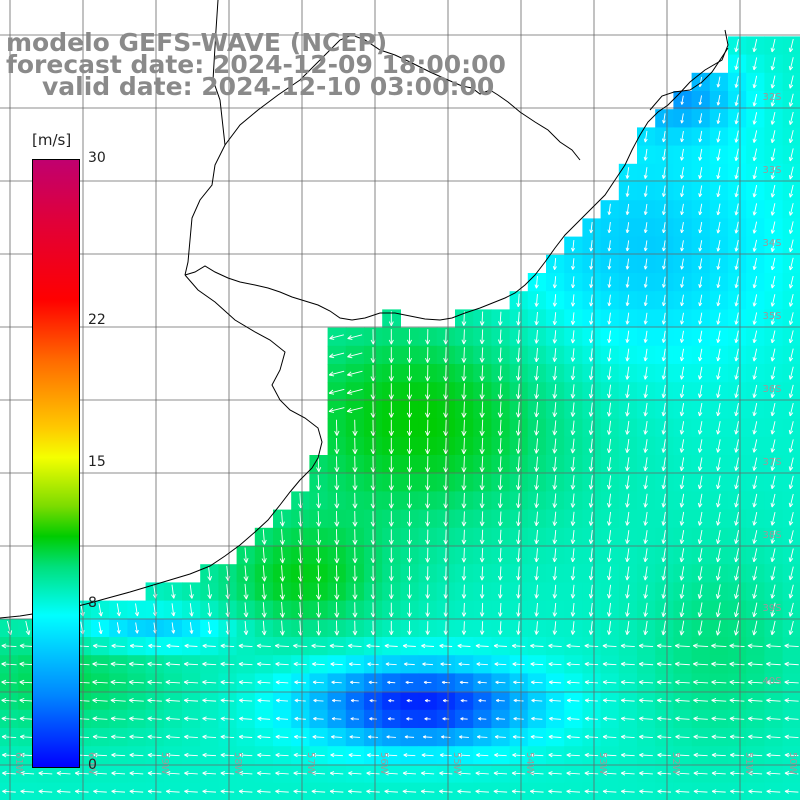 The image size is (800, 800). I want to click on title-line-forecast-date: forecast date: 2024-12-09 18:00:00, so click(256, 64).